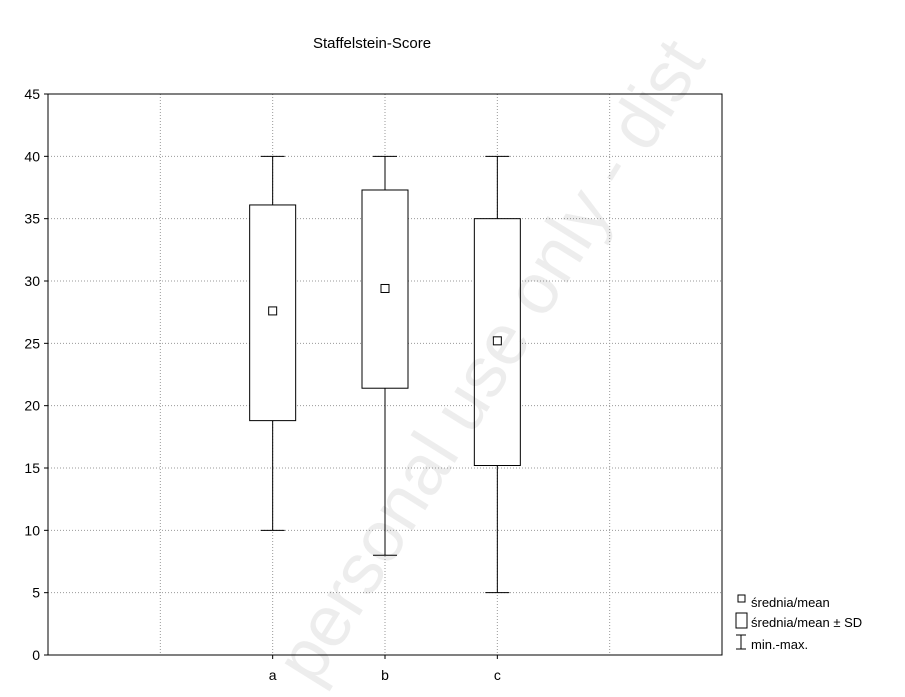 The width and height of the screenshot is (905, 697). Describe the element at coordinates (32, 219) in the screenshot. I see `y-tick-label: 35` at that location.